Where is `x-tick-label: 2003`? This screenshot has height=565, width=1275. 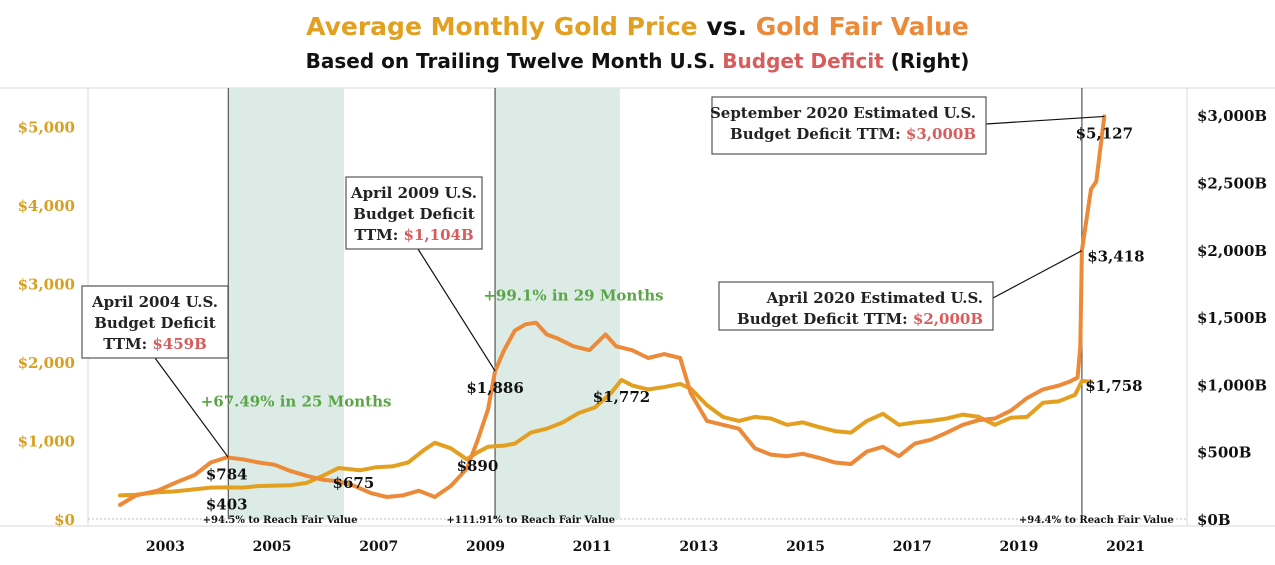
x-tick-label: 2003 is located at coordinates (165, 547).